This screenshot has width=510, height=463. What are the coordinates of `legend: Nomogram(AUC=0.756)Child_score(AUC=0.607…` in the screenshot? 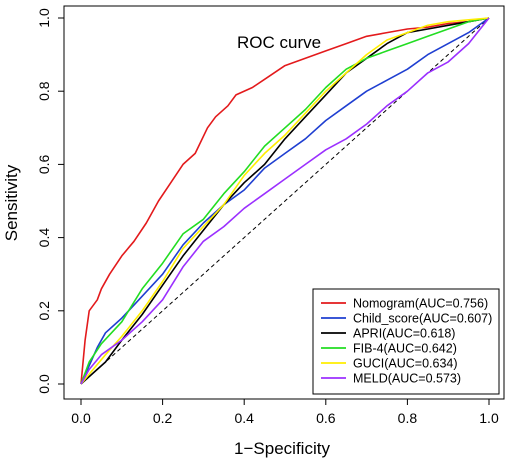 It's located at (406, 341).